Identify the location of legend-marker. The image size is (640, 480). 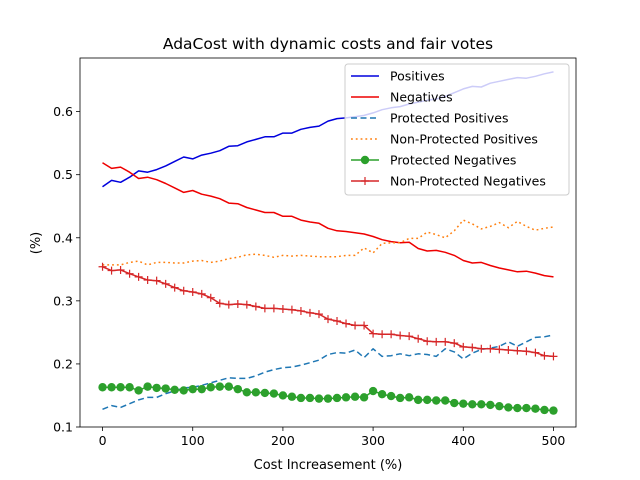
(365, 160).